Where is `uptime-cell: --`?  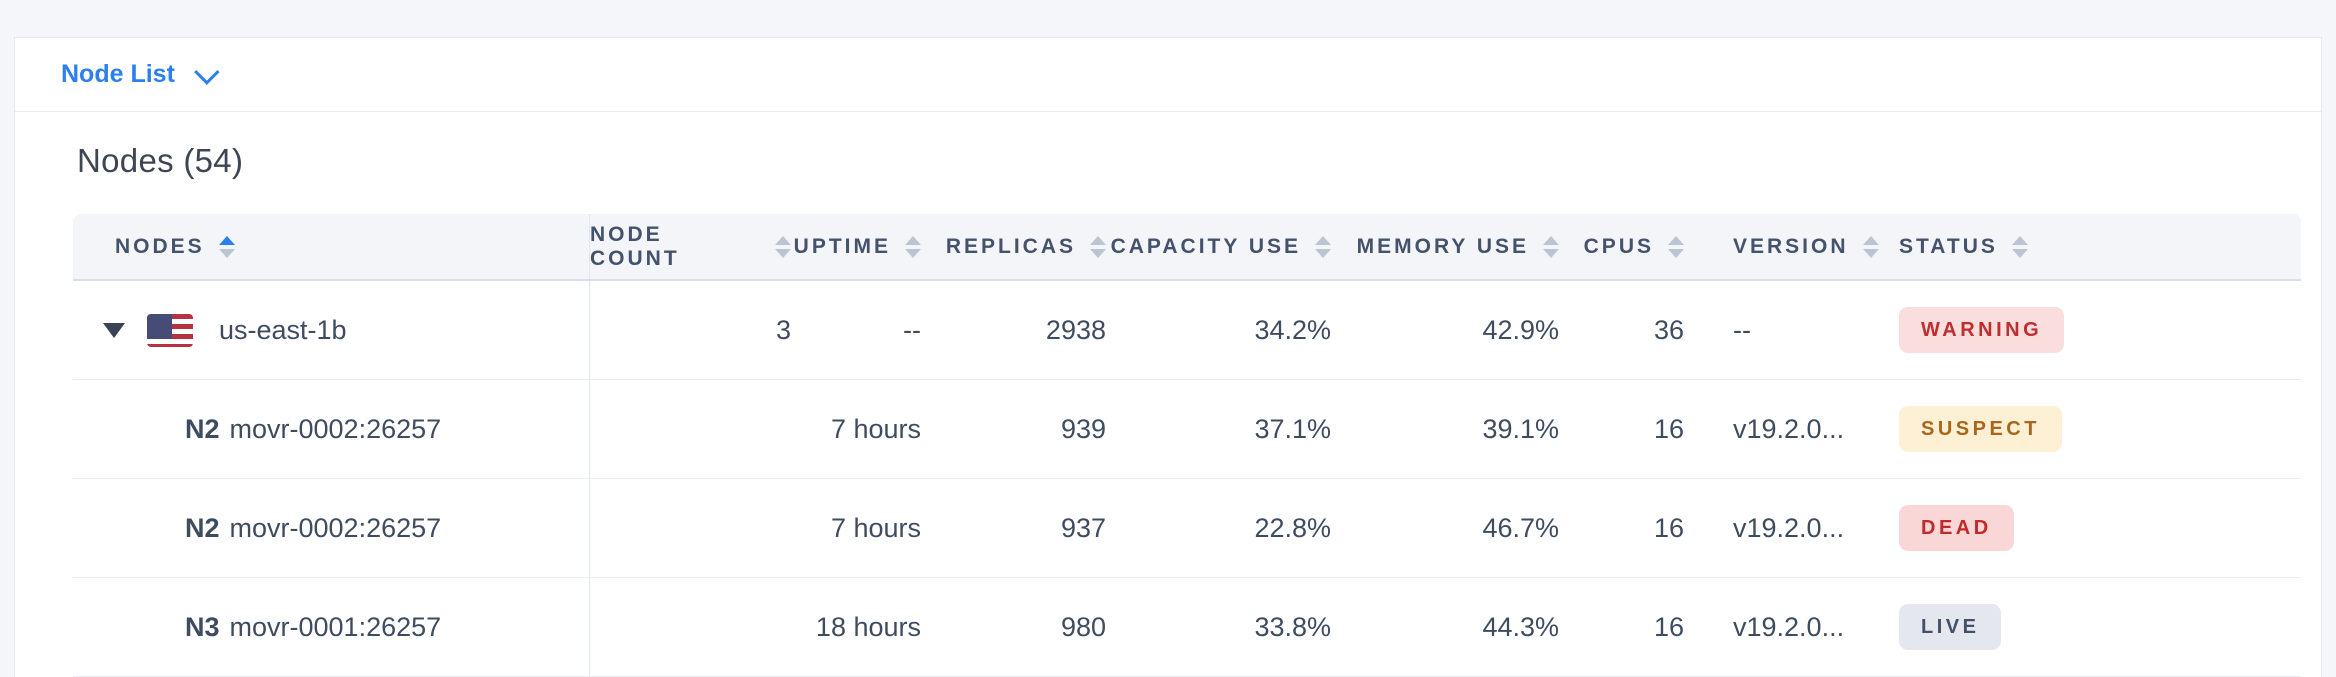 uptime-cell: -- is located at coordinates (912, 329).